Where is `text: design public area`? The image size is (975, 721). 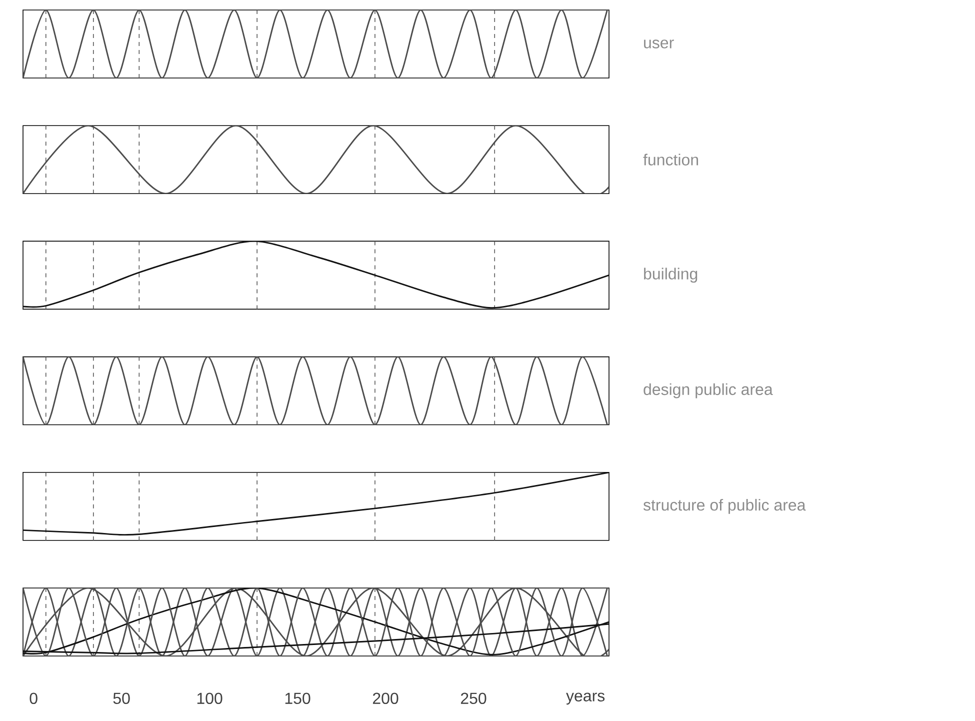 text: design public area is located at coordinates (708, 390).